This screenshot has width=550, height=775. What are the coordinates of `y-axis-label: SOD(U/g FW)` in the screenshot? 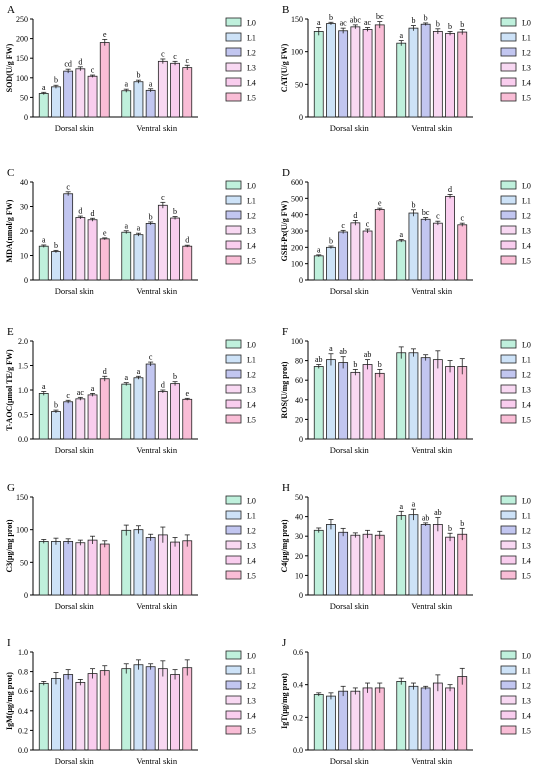 It's located at (9, 67).